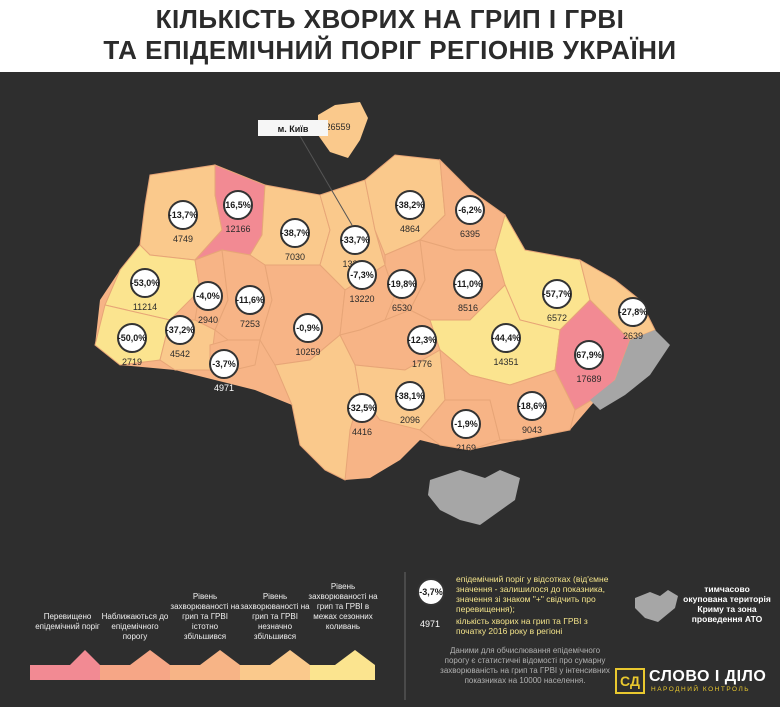 This screenshot has height=707, width=780. Describe the element at coordinates (410, 229) in the screenshot. I see `region-count-chernihiv: 4864` at that location.